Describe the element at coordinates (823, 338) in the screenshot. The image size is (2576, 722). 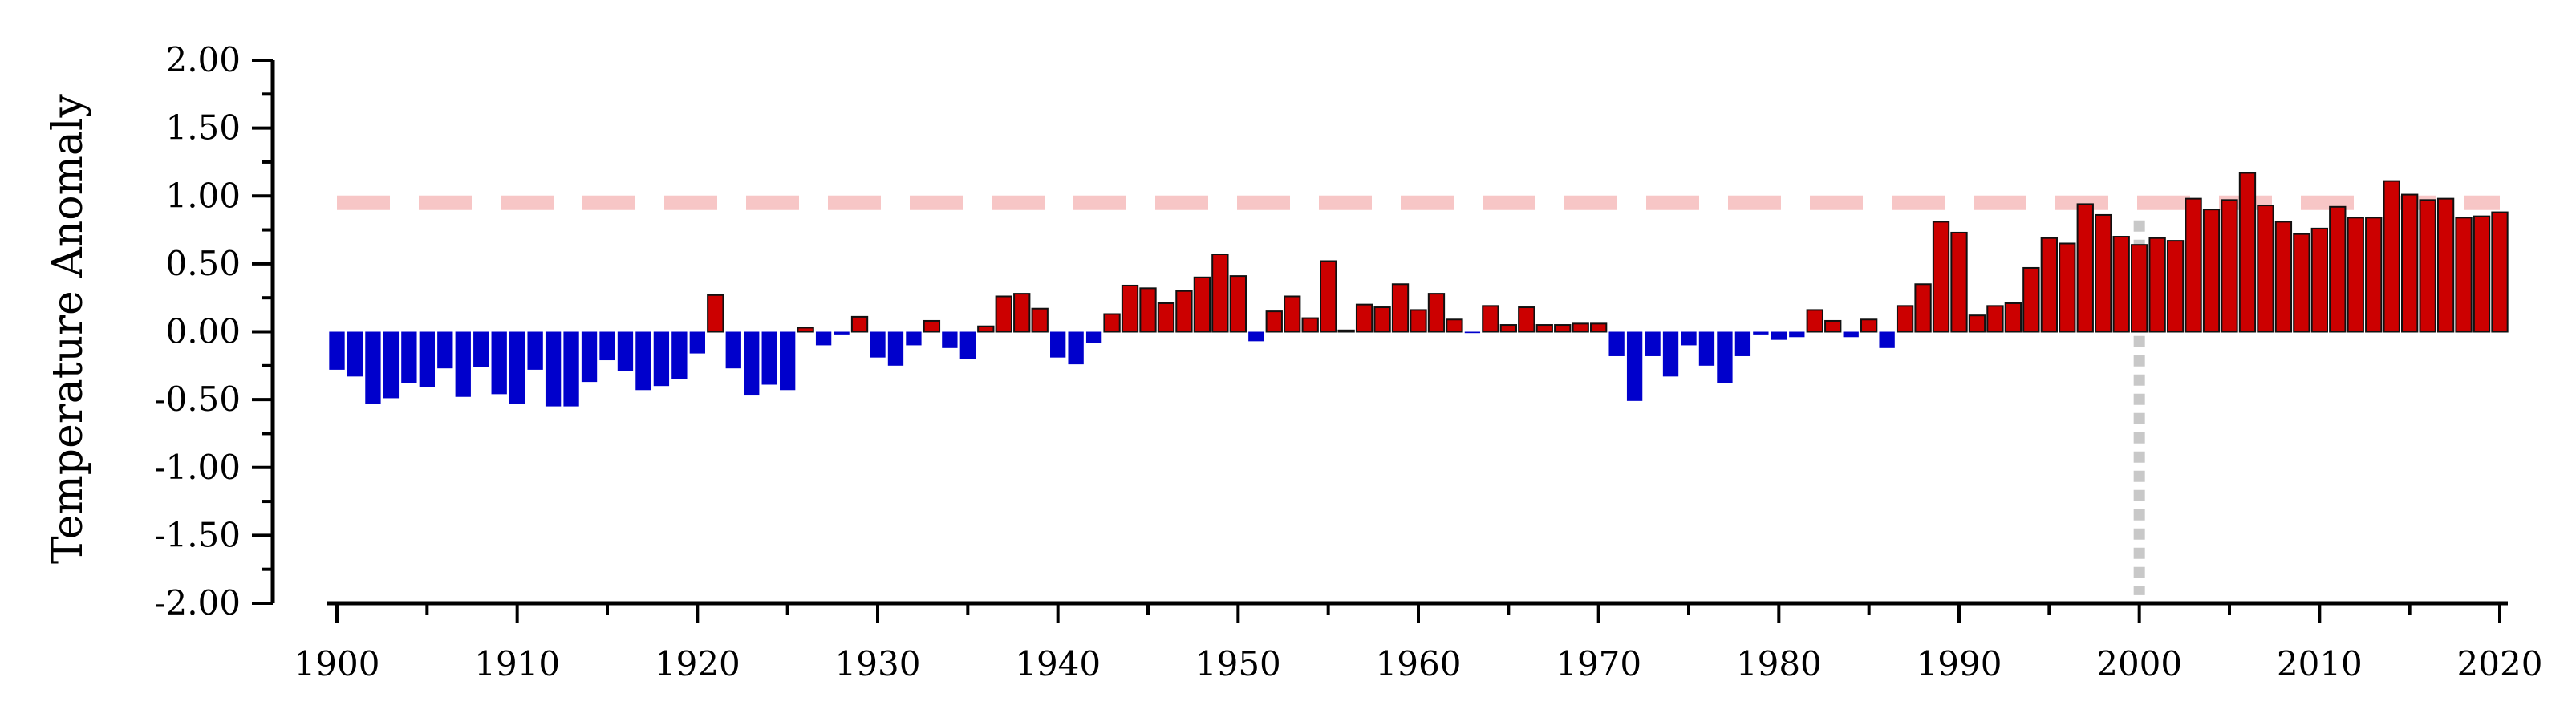
I see `bar-1927` at that location.